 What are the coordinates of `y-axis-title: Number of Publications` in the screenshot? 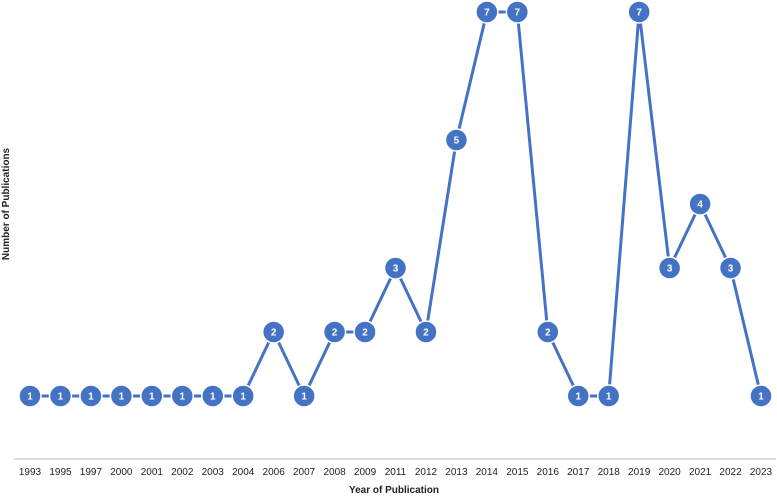 It's located at (6, 203).